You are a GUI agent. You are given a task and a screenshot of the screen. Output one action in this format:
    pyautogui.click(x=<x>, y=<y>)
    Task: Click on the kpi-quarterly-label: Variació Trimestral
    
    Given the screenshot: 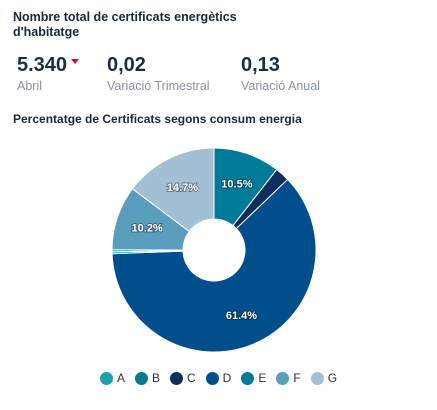 What is the action you would take?
    pyautogui.click(x=158, y=86)
    